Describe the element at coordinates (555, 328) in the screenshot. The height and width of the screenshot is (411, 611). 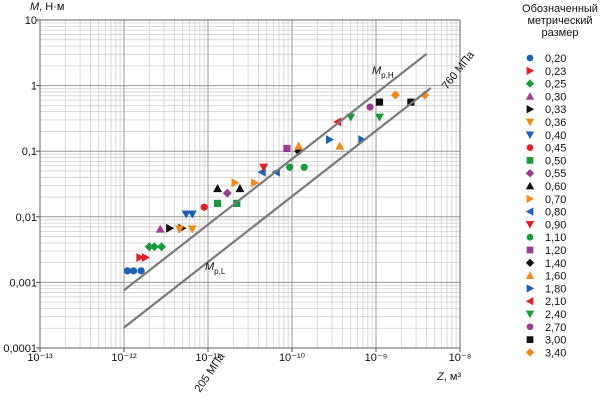
I see `legend-label: 2,70` at that location.